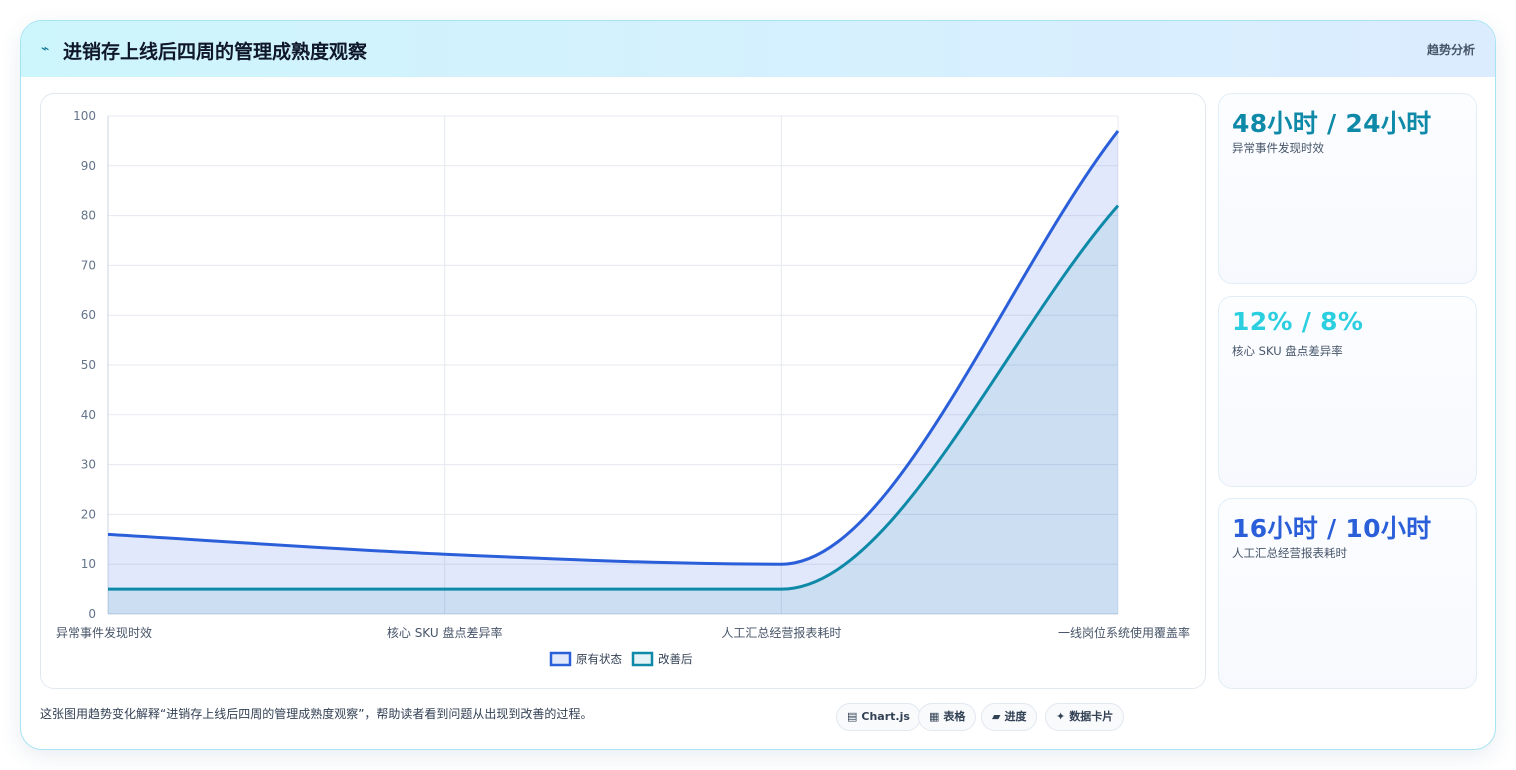  I want to click on y-tick-label: 40, so click(88, 415).